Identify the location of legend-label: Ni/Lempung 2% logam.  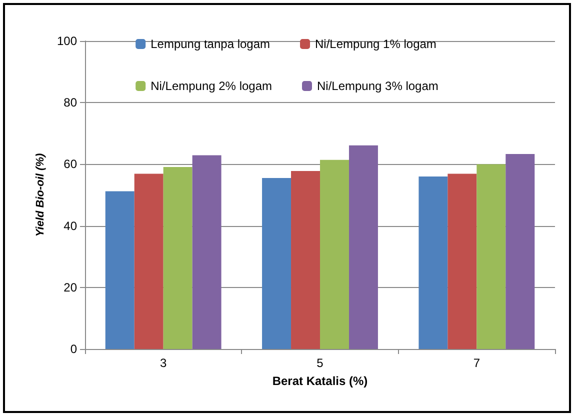
(211, 86).